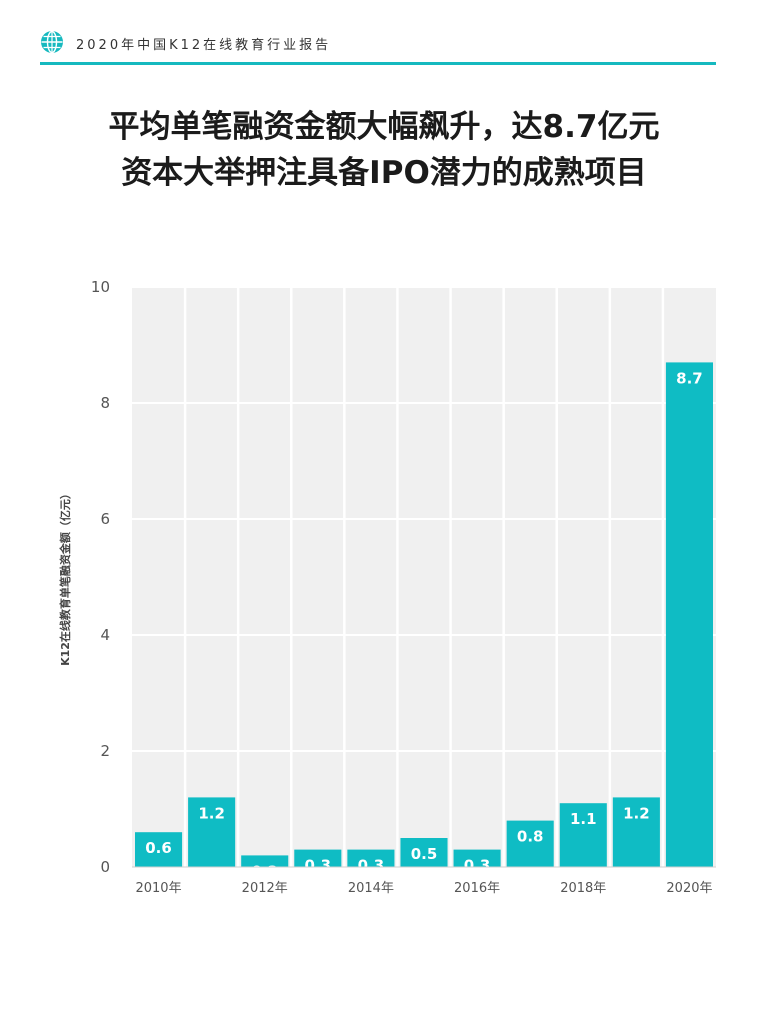 This screenshot has height=1024, width=768. Describe the element at coordinates (265, 888) in the screenshot. I see `x-tick-label: 2012年` at that location.